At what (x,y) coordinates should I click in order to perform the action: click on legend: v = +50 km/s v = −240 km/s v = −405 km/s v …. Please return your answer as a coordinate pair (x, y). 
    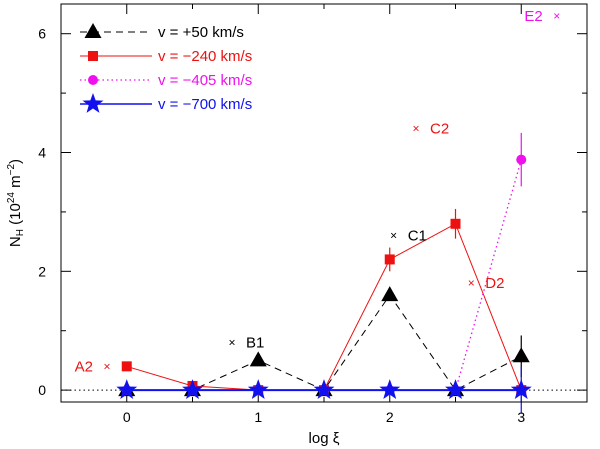
    Looking at the image, I should click on (166, 68).